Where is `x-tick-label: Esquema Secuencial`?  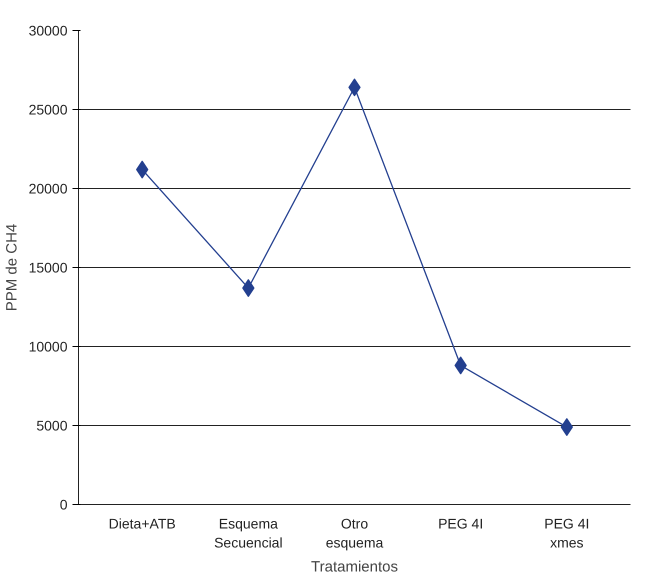 x-tick-label: Esquema Secuencial is located at coordinates (248, 533).